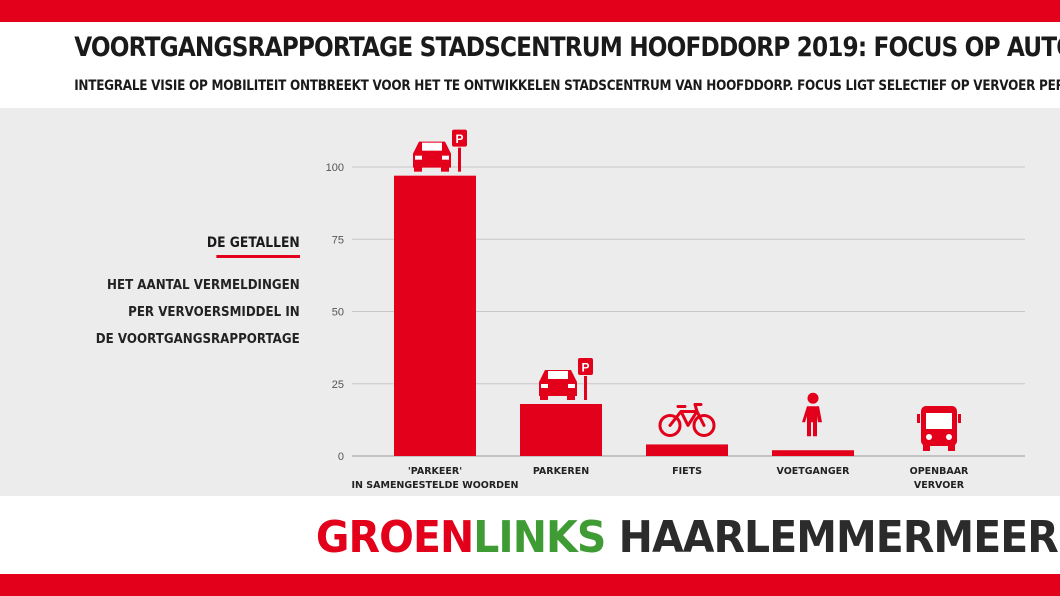  Describe the element at coordinates (813, 398) in the screenshot. I see `head` at that location.